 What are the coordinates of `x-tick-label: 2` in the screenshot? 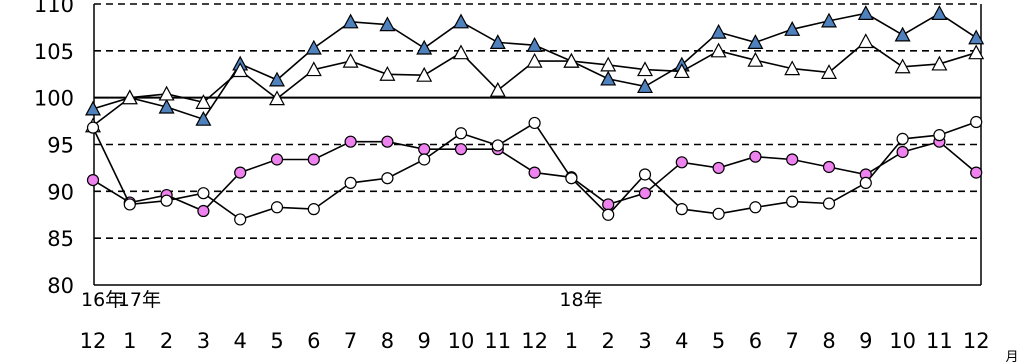 It's located at (166, 341).